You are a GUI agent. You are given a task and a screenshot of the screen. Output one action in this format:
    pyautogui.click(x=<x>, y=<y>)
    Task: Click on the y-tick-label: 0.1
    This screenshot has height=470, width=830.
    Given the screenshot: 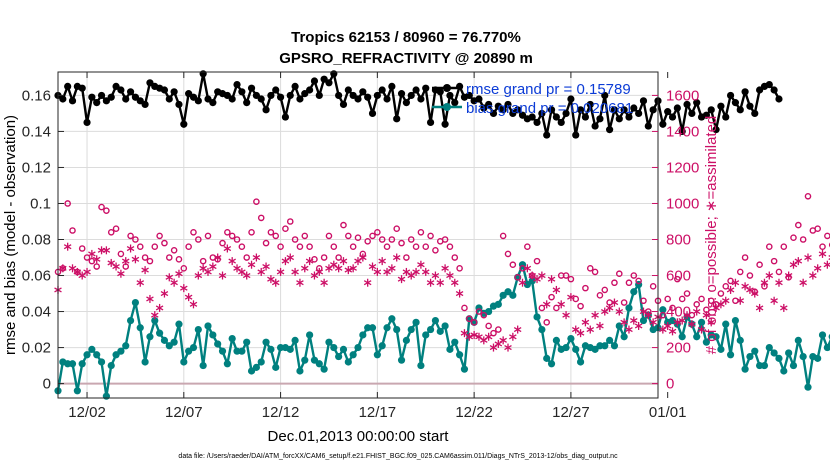 What is the action you would take?
    pyautogui.click(x=40, y=203)
    